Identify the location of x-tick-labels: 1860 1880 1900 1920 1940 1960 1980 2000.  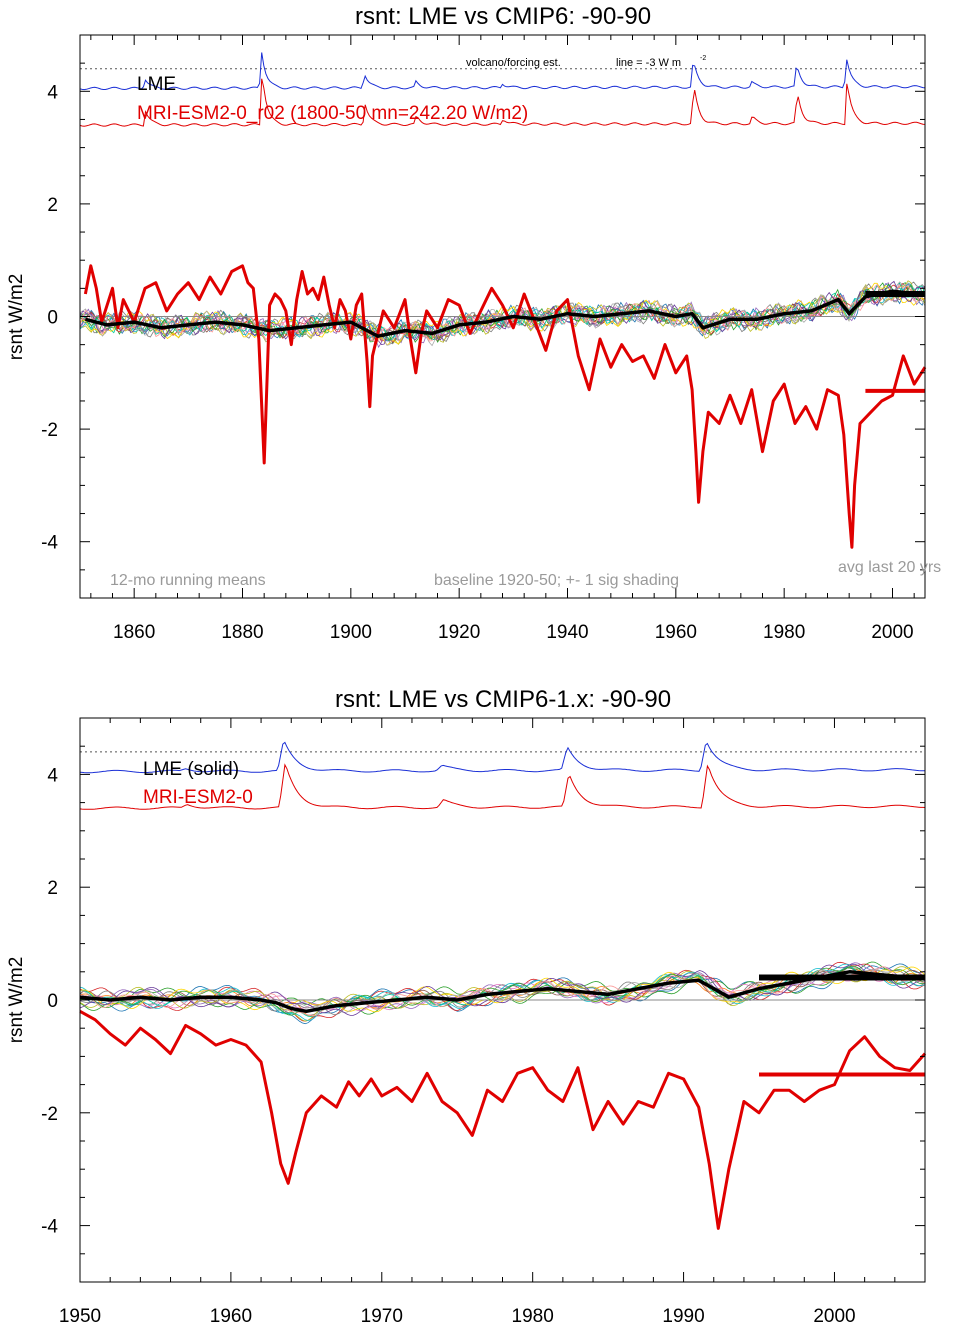
(513, 632).